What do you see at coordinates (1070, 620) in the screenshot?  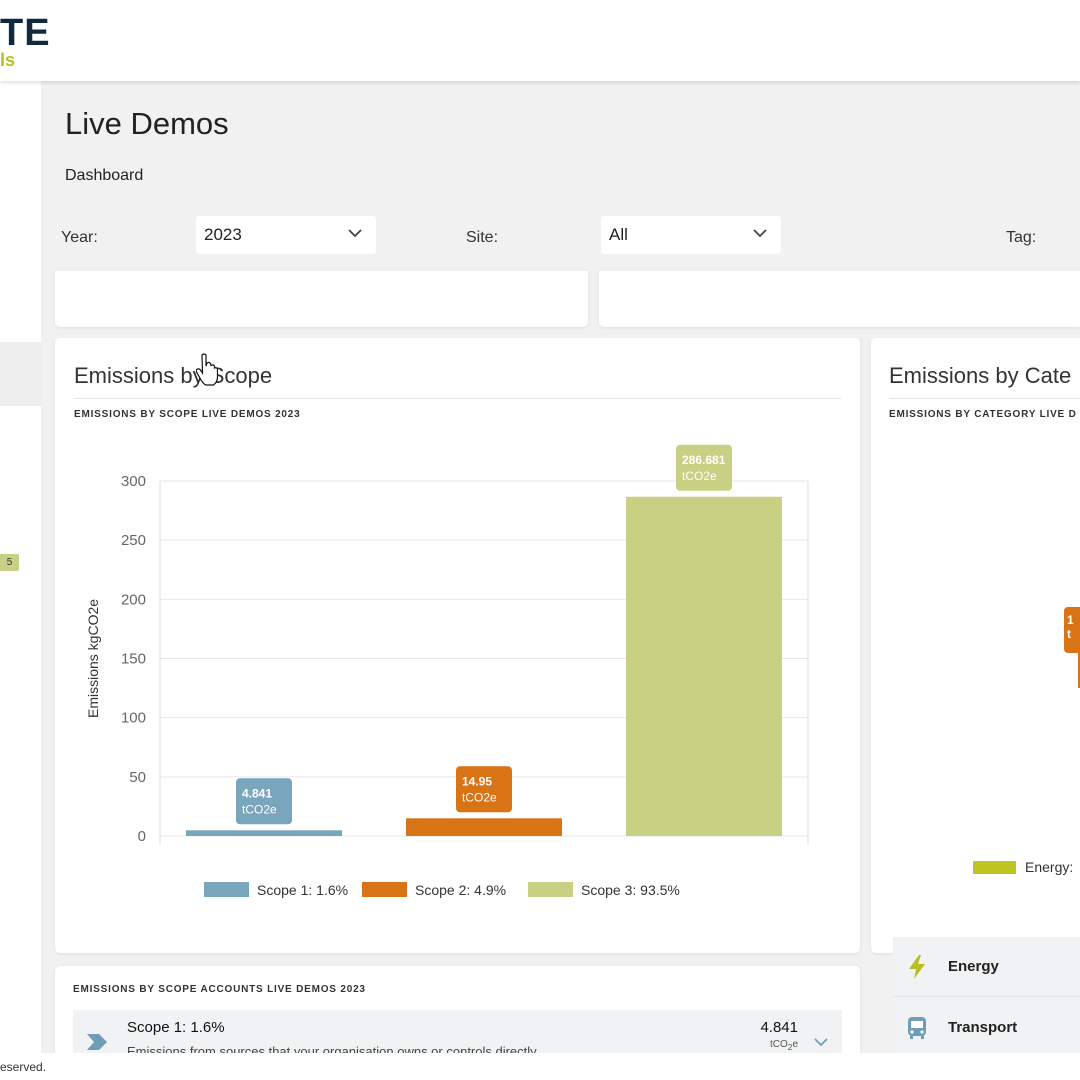 I see `category-data-label-value: 1` at bounding box center [1070, 620].